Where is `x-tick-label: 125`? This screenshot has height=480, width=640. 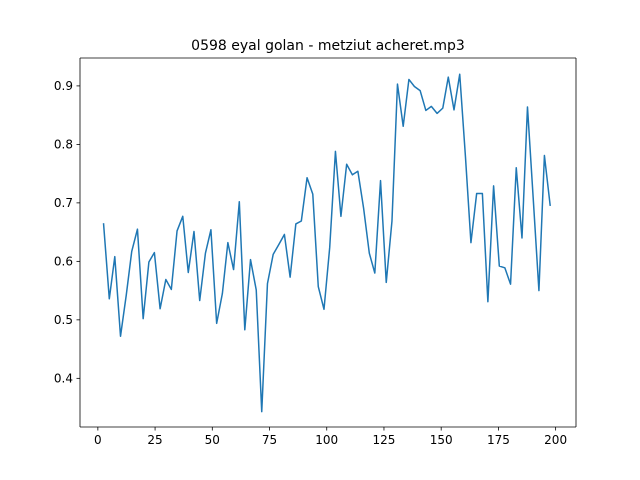
x-tick-label: 125 is located at coordinates (384, 440).